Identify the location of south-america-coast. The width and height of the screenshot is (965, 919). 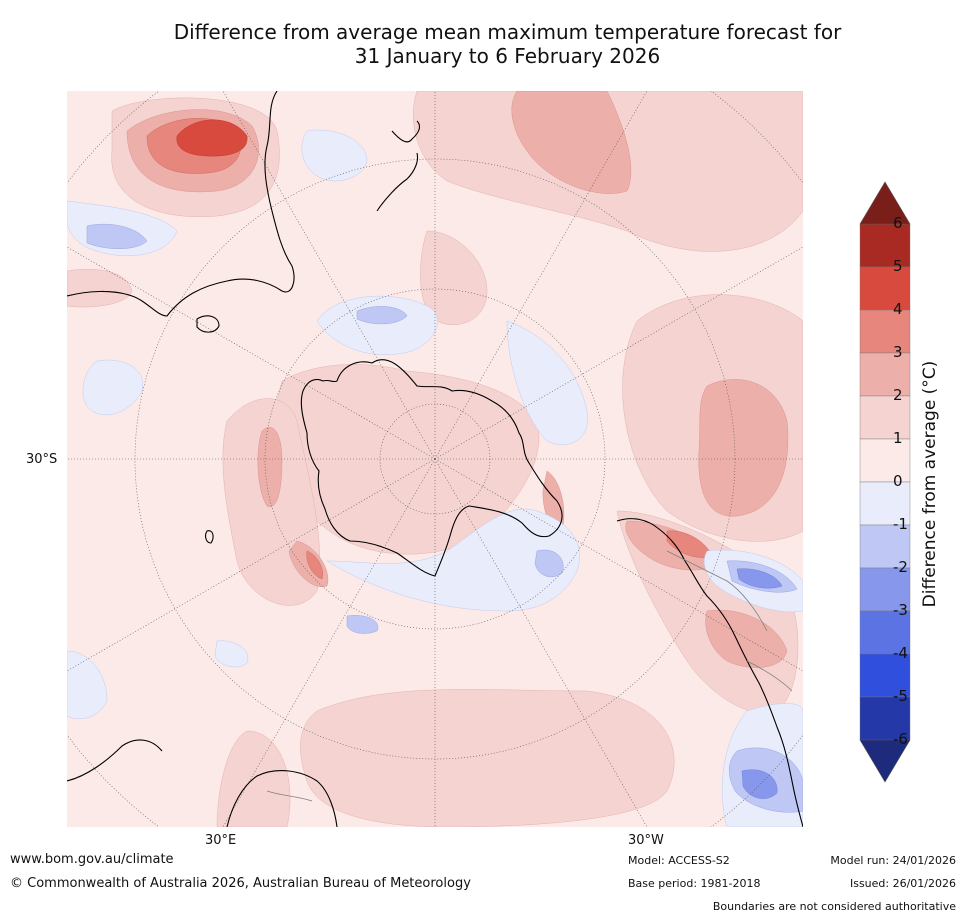
(709, 672).